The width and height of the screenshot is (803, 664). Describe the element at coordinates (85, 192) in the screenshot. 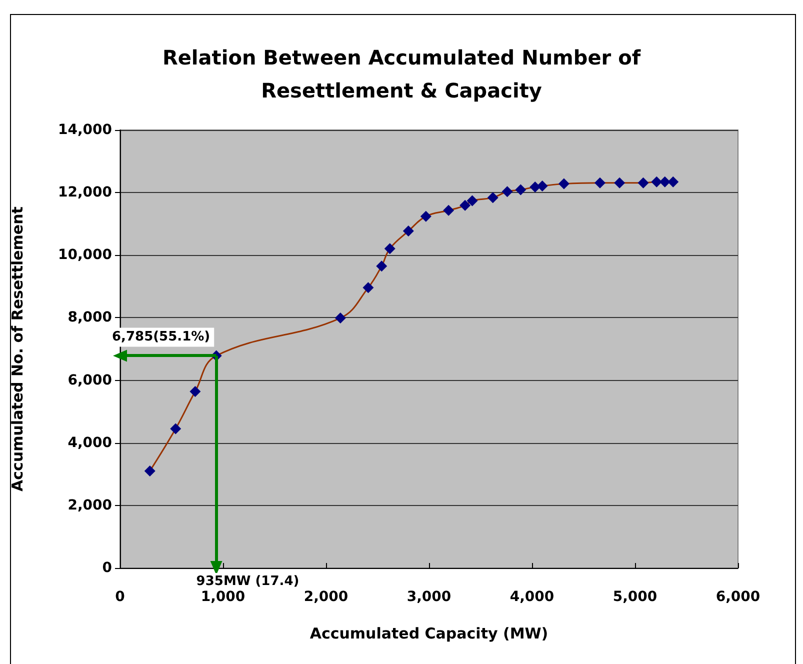

I see `y-tick-label: 12,000` at that location.